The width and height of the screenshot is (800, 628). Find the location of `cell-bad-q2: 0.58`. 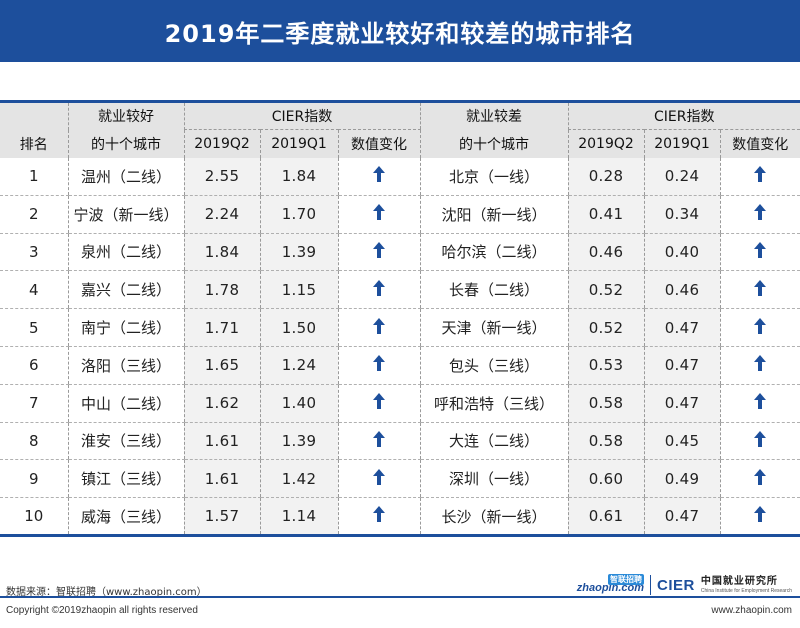

cell-bad-q2: 0.58 is located at coordinates (605, 441).